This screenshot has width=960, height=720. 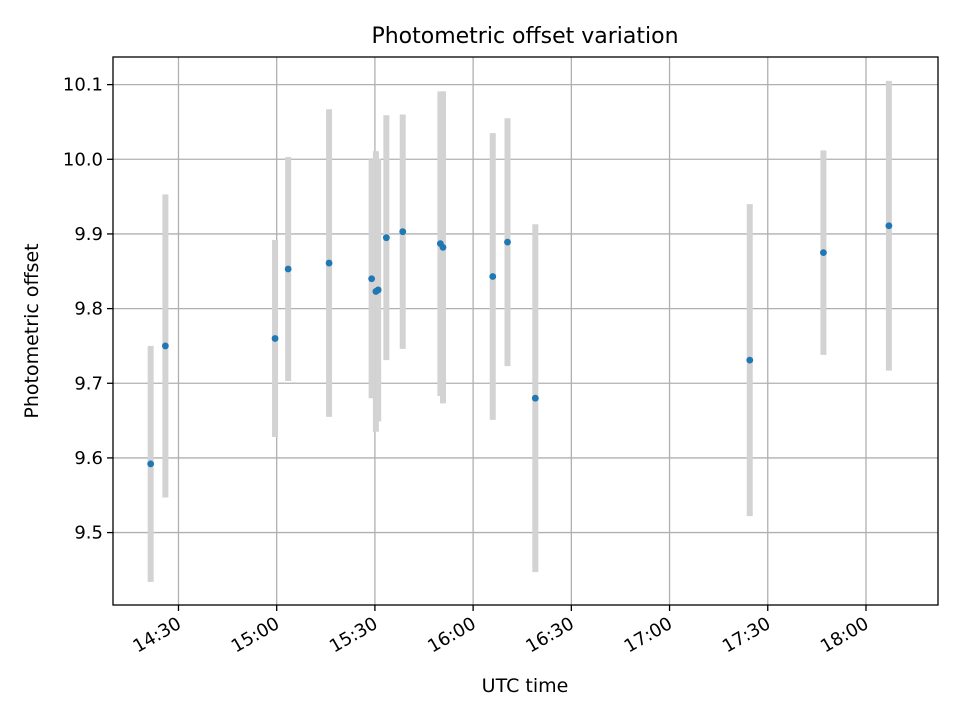 I want to click on chart-title: Photometric offset variation, so click(x=524, y=36).